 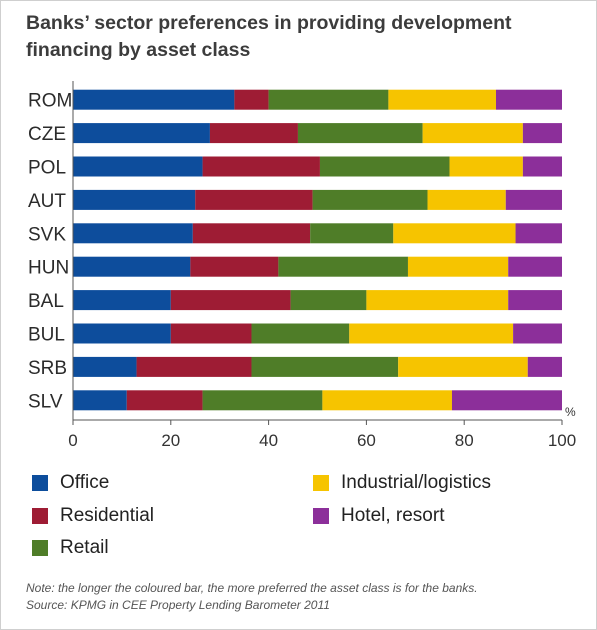 What do you see at coordinates (454, 233) in the screenshot?
I see `bar-svk-industrial-logistics` at bounding box center [454, 233].